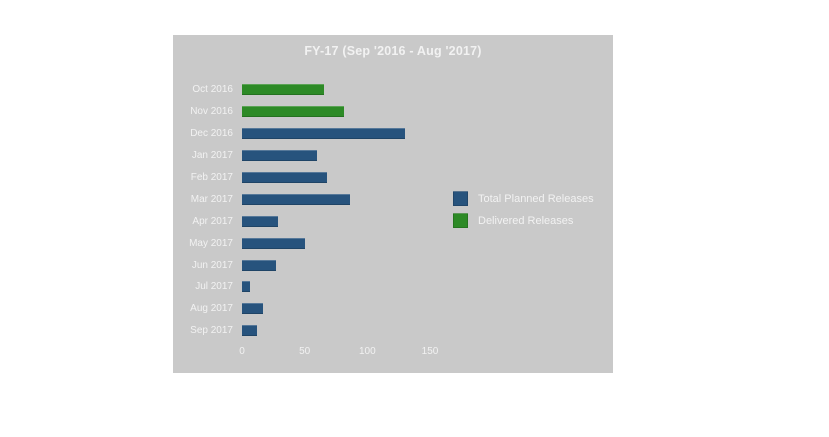 The width and height of the screenshot is (829, 437). What do you see at coordinates (393, 309) in the screenshot?
I see `bar-row: Aug 2017` at bounding box center [393, 309].